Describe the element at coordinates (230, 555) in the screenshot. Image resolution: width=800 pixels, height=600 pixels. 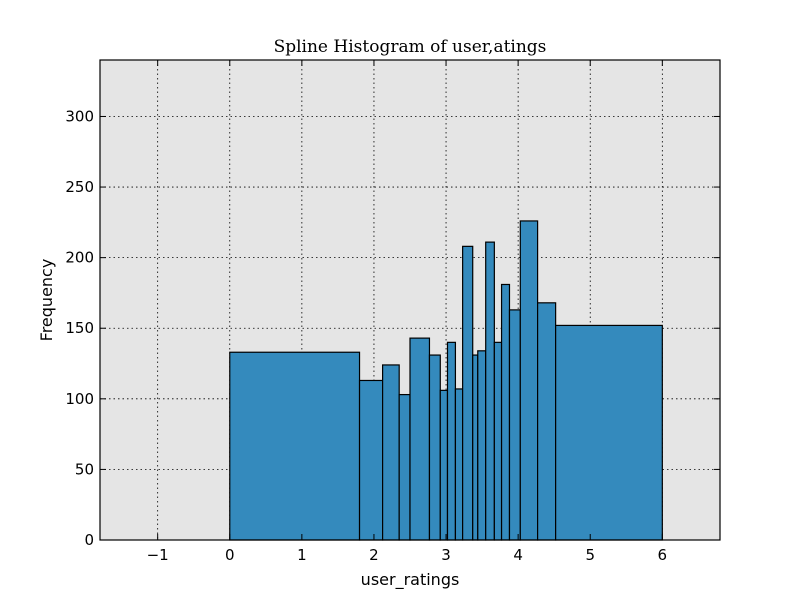
I see `x-tick-label: 0` at that location.